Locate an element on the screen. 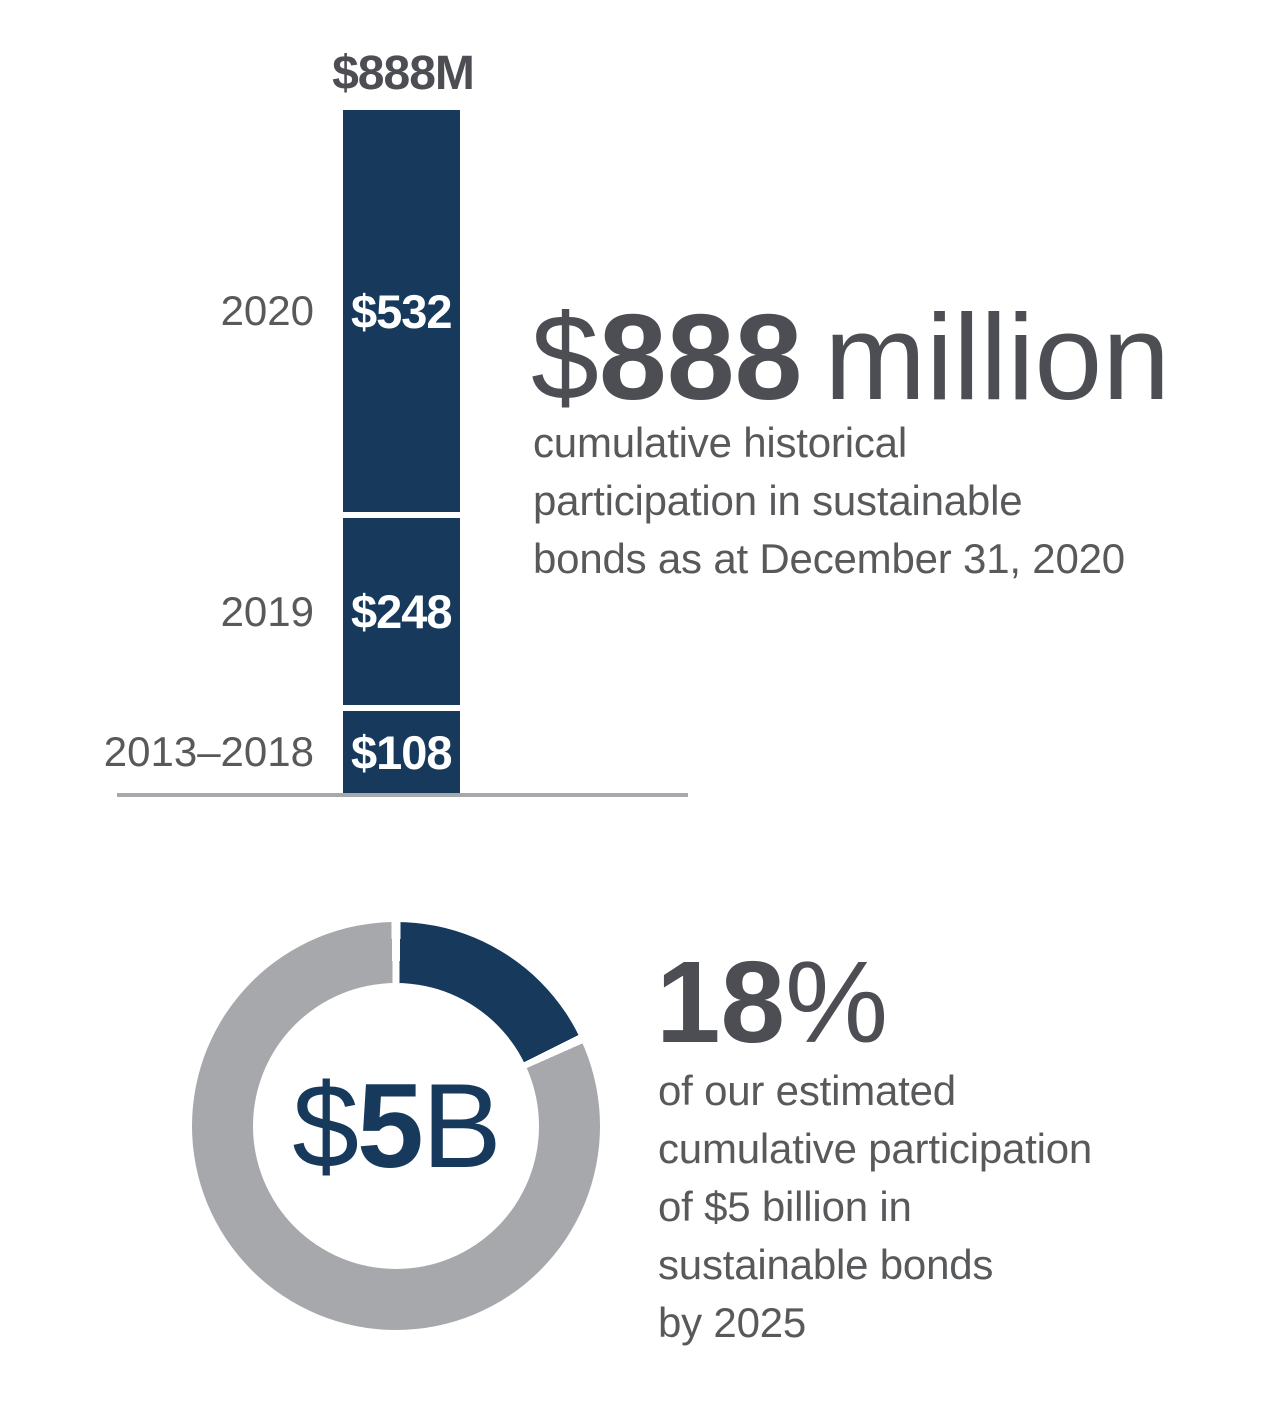 The image size is (1286, 1422). headline-million-unit: million is located at coordinates (997, 357).